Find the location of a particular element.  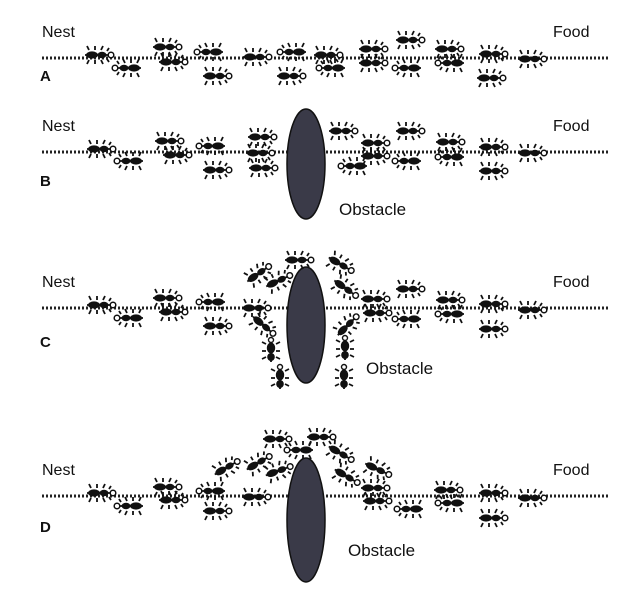

panel-letter: A is located at coordinates (45, 76).